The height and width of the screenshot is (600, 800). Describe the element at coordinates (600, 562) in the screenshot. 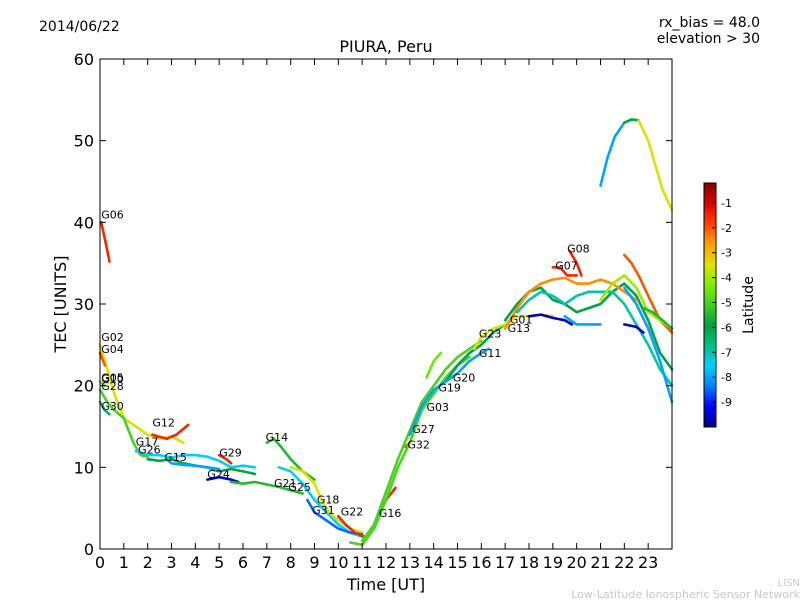

I see `x-tick-label: 21` at that location.